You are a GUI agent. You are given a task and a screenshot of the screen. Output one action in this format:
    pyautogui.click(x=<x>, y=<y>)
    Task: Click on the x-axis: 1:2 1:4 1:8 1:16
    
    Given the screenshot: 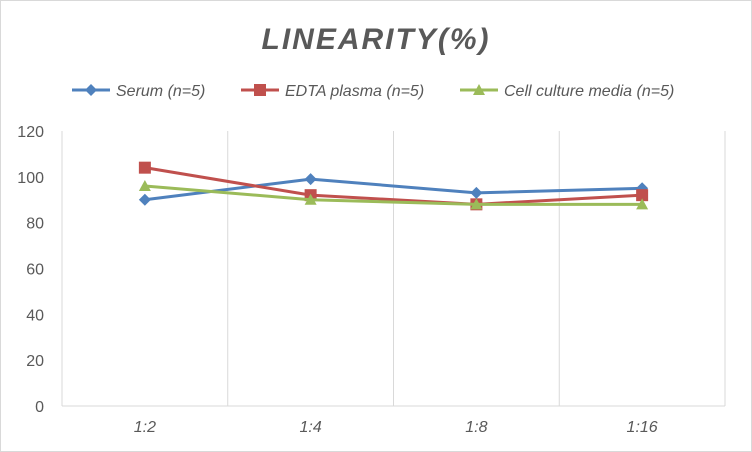 What is the action you would take?
    pyautogui.click(x=396, y=427)
    